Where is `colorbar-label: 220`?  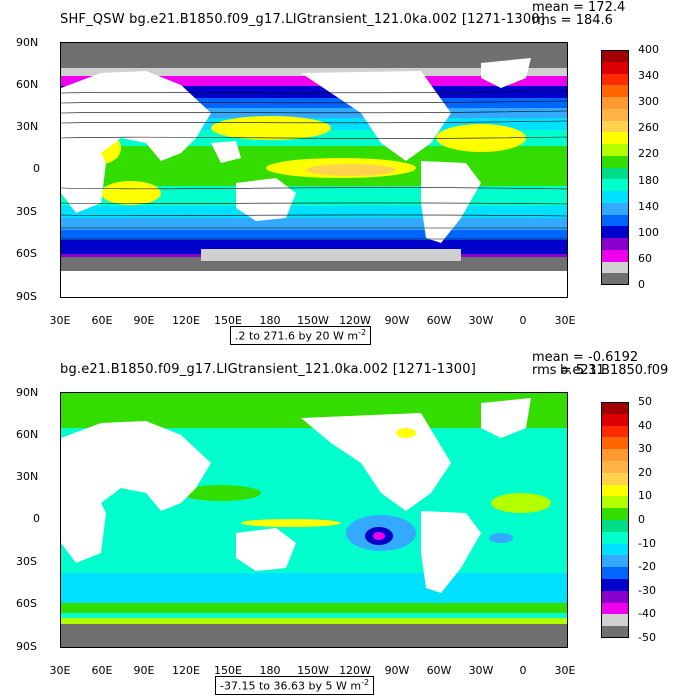
colorbar-label: 220 is located at coordinates (648, 154).